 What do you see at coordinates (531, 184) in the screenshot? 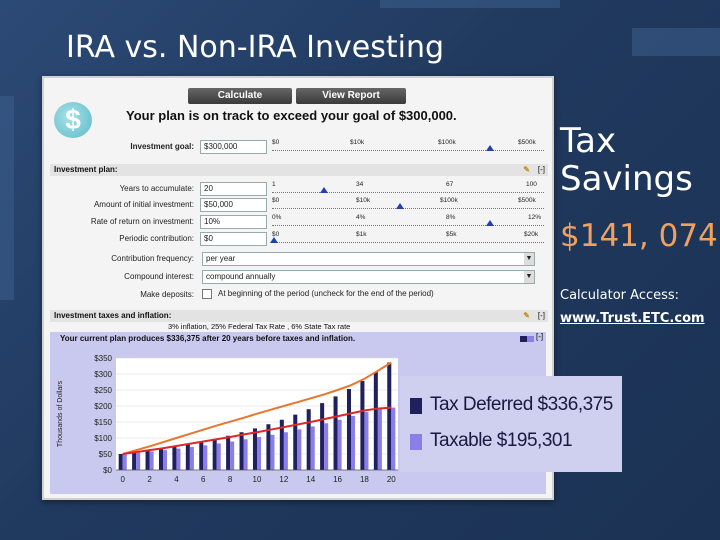
I see `years-tick: 100` at bounding box center [531, 184].